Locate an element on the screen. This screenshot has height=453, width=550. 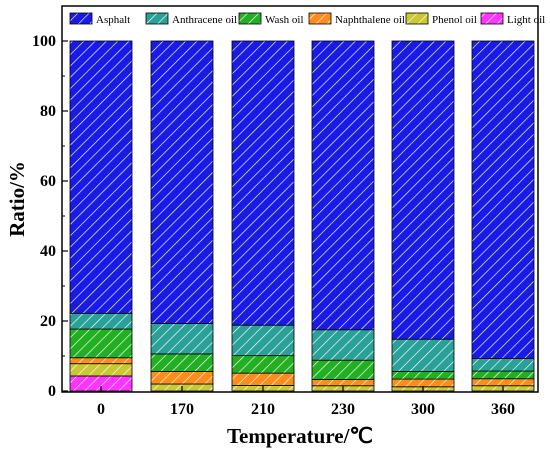
x-tick-label-230: 230 is located at coordinates (343, 409).